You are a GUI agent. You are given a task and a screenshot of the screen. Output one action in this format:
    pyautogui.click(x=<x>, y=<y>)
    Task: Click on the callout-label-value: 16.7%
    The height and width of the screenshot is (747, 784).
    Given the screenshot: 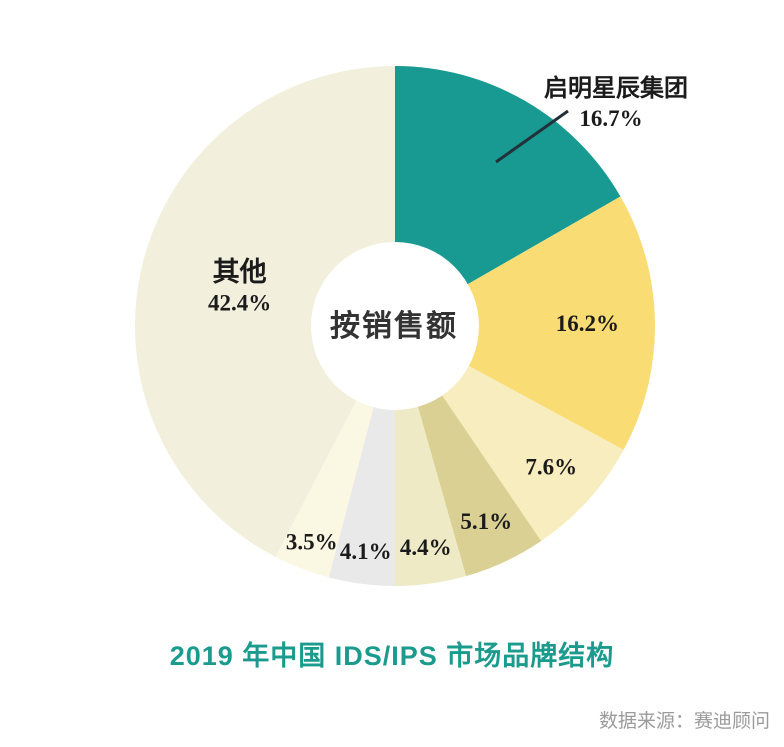 What is the action you would take?
    pyautogui.click(x=610, y=118)
    